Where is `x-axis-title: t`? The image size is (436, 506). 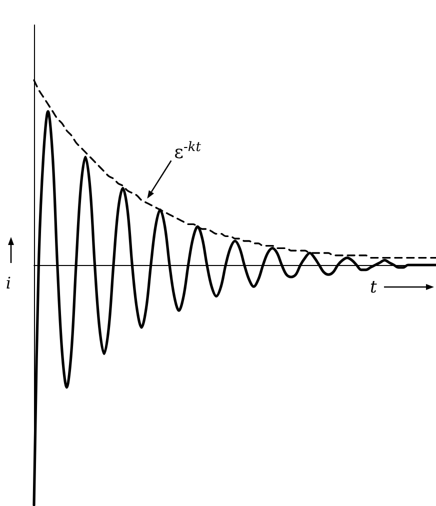 x-axis-title: t is located at coordinates (373, 288).